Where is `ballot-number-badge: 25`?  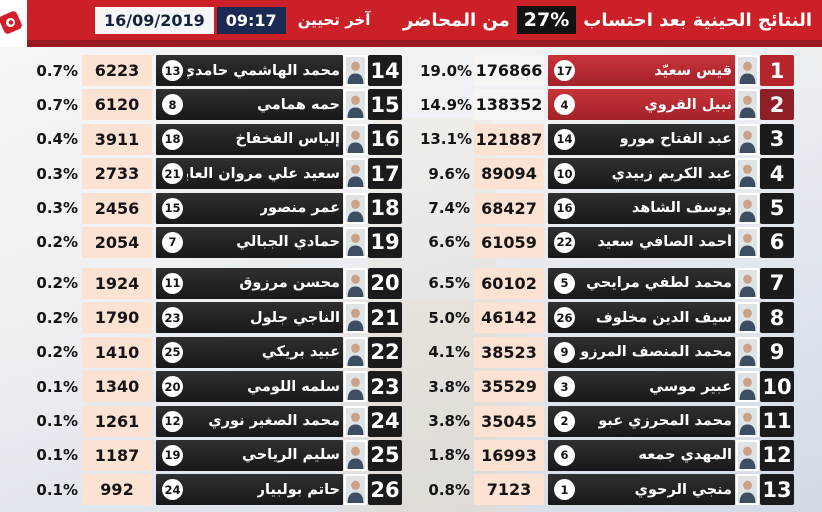 ballot-number-badge: 25 is located at coordinates (172, 352).